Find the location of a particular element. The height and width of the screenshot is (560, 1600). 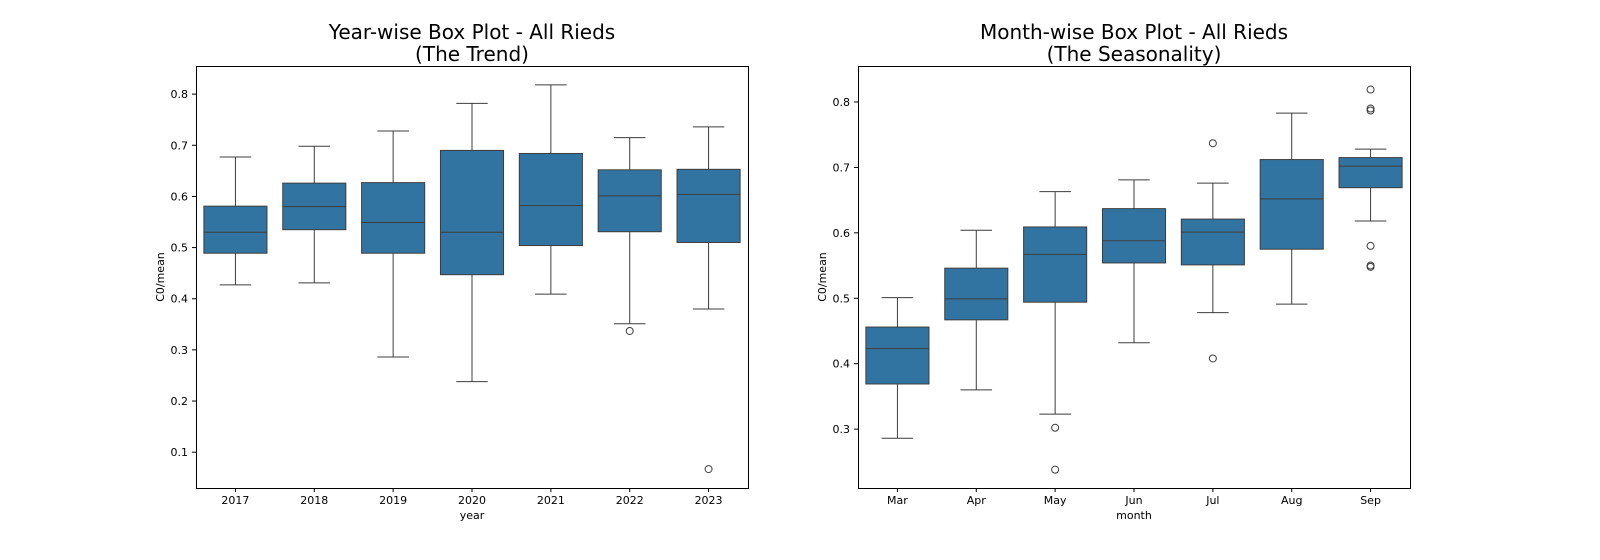

x-tick-label: May is located at coordinates (1055, 500).